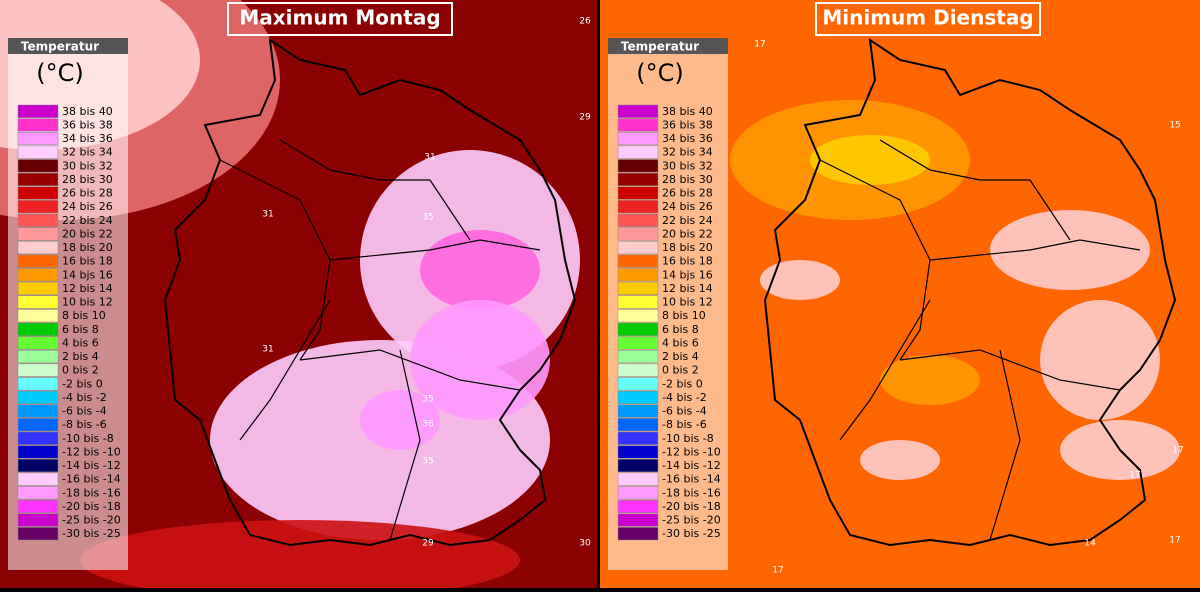 The width and height of the screenshot is (1200, 592). Describe the element at coordinates (88, 438) in the screenshot. I see `legend-label: -10 bis -8` at that location.